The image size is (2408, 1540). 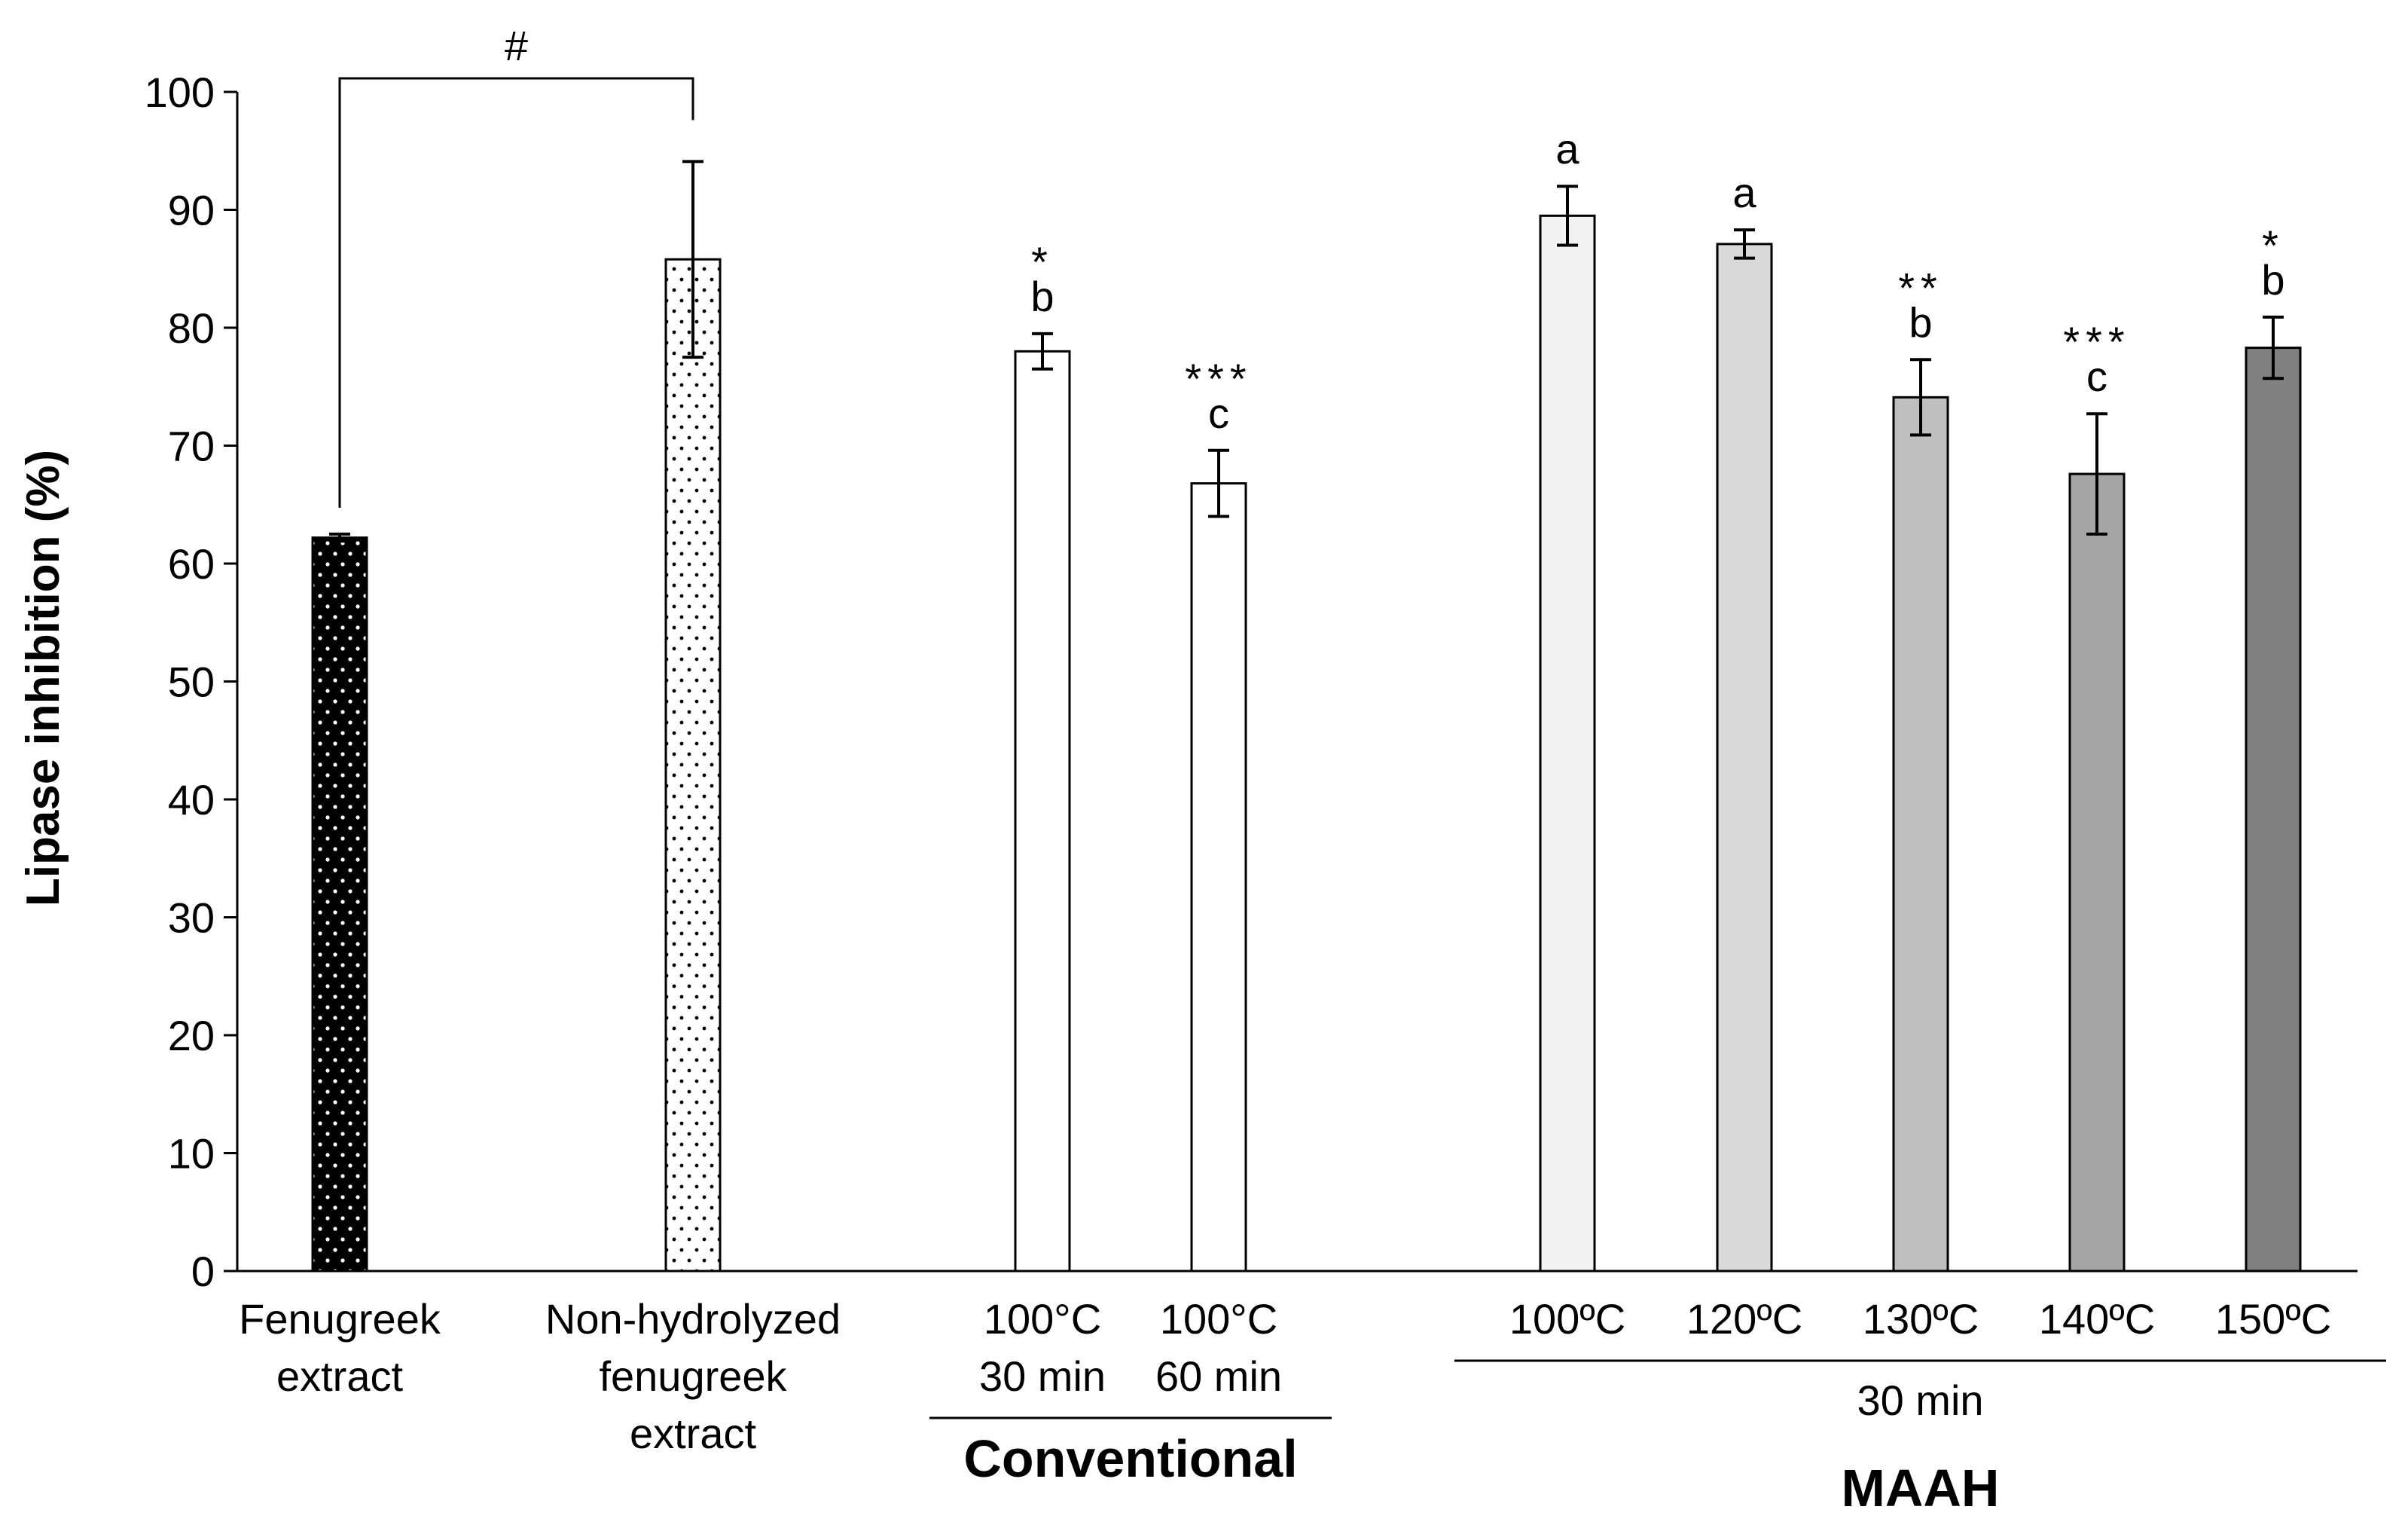 I want to click on category-label: fenugreek, so click(x=693, y=1376).